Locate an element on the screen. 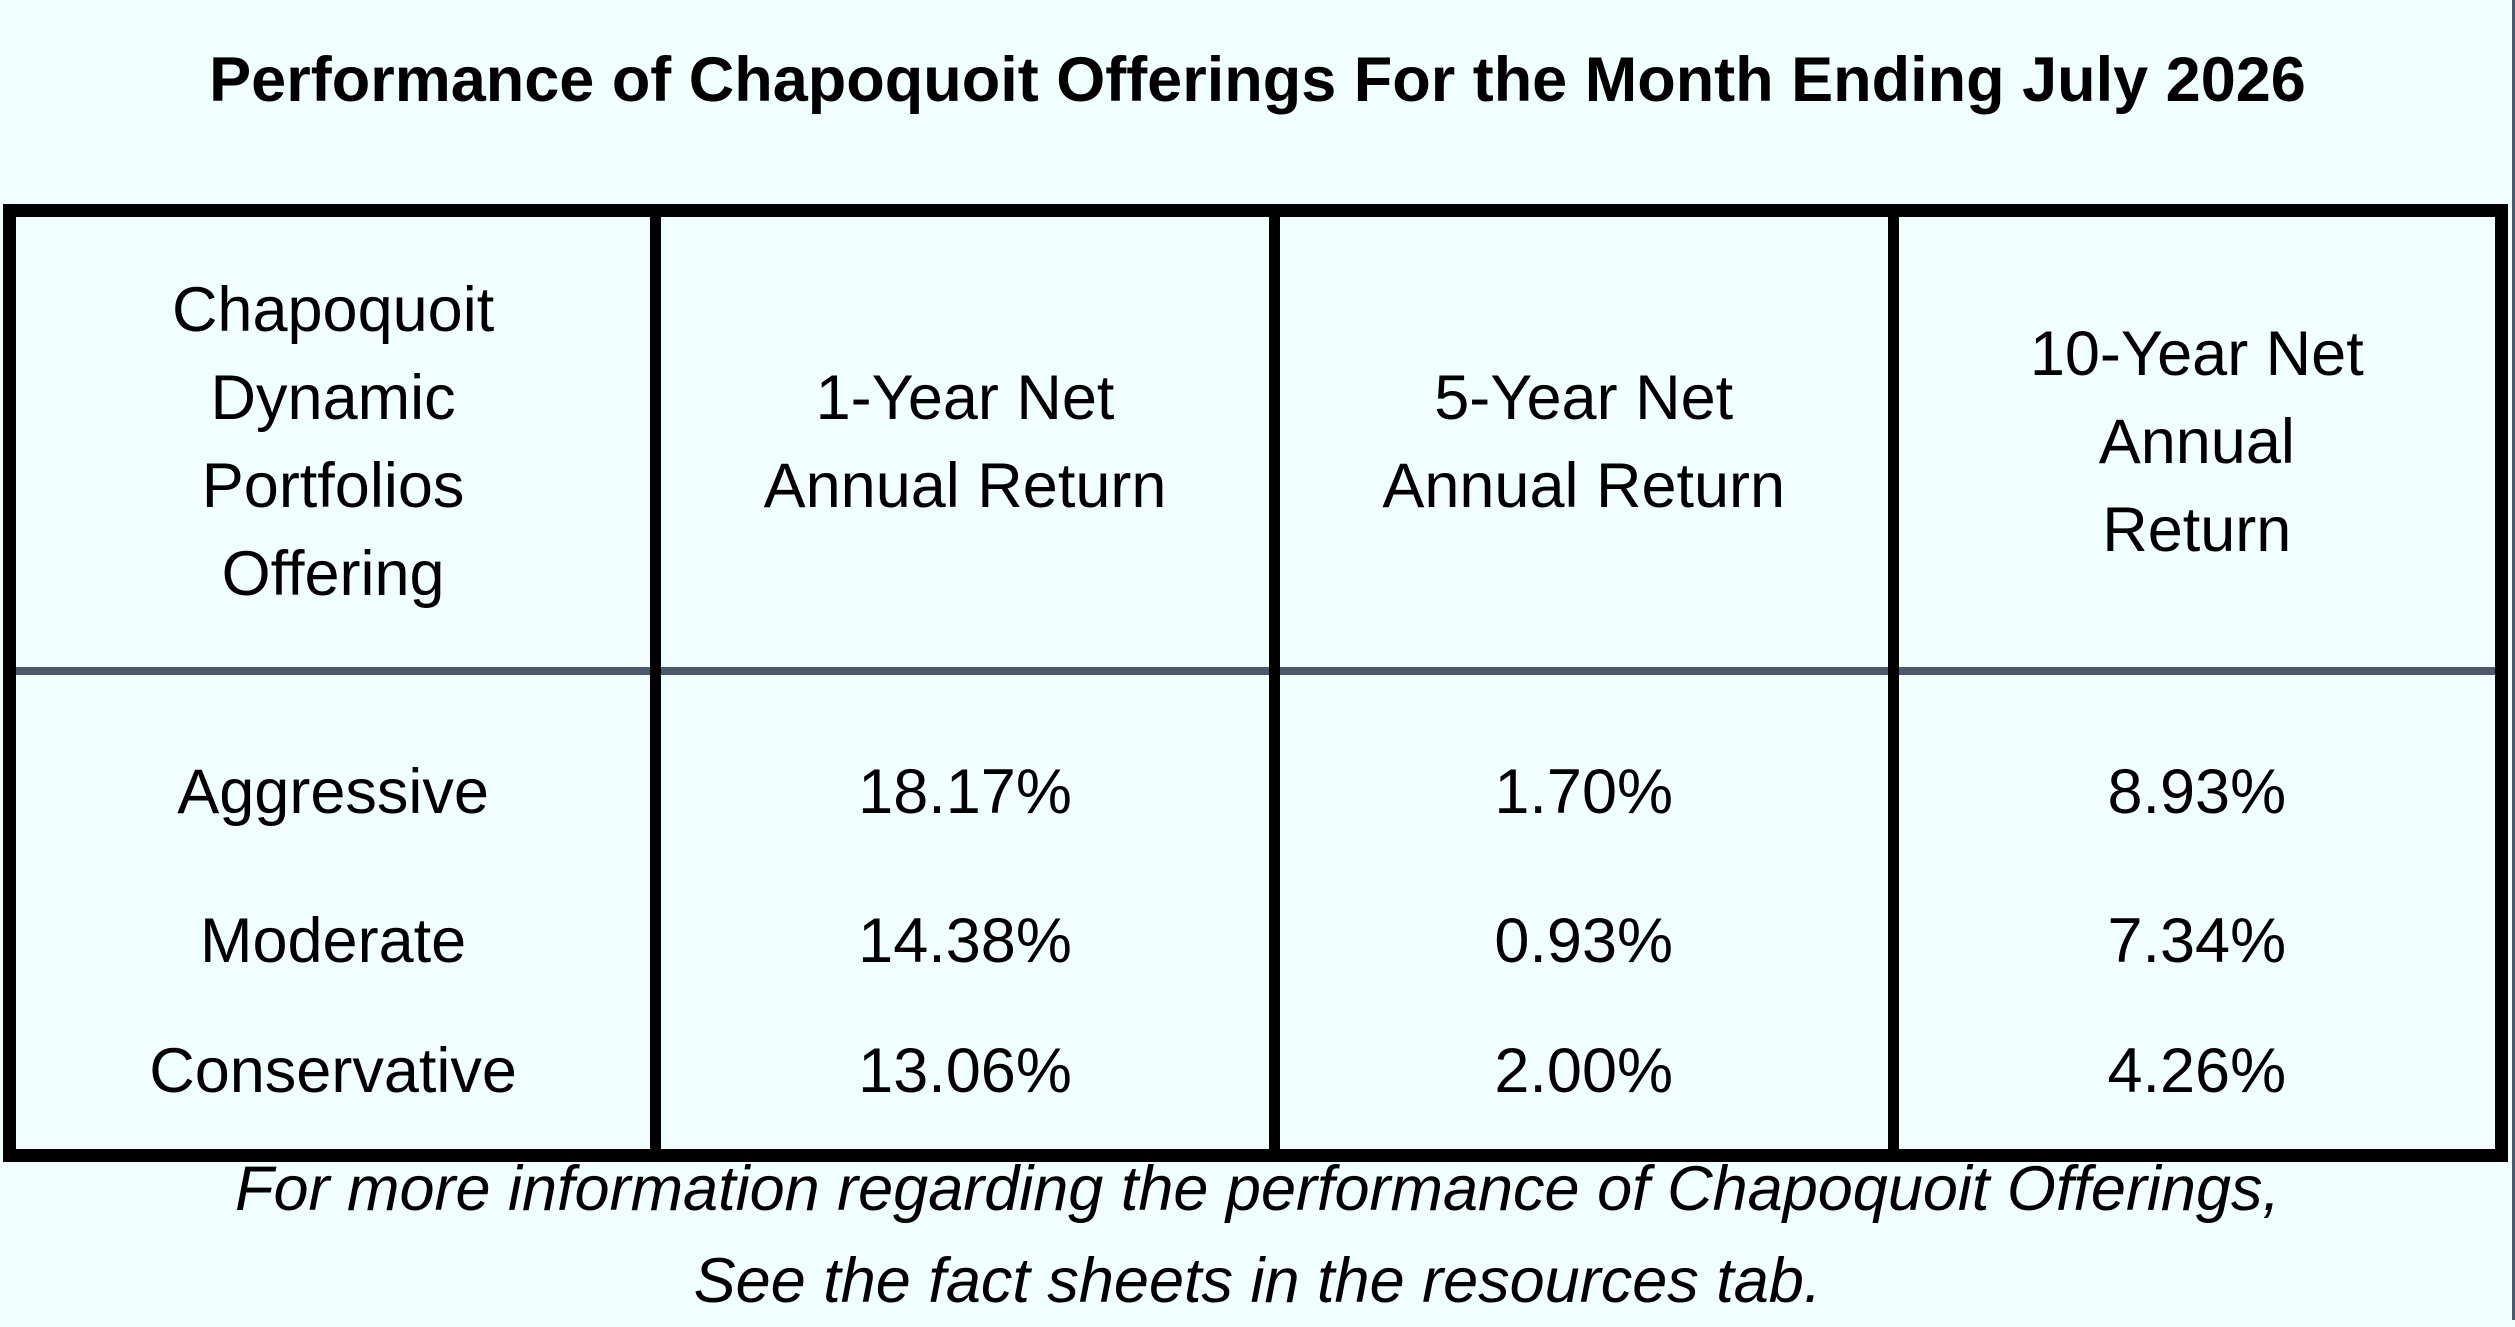 This screenshot has height=1327, width=2515. row-offering-name: Conservative is located at coordinates (332, 1081).